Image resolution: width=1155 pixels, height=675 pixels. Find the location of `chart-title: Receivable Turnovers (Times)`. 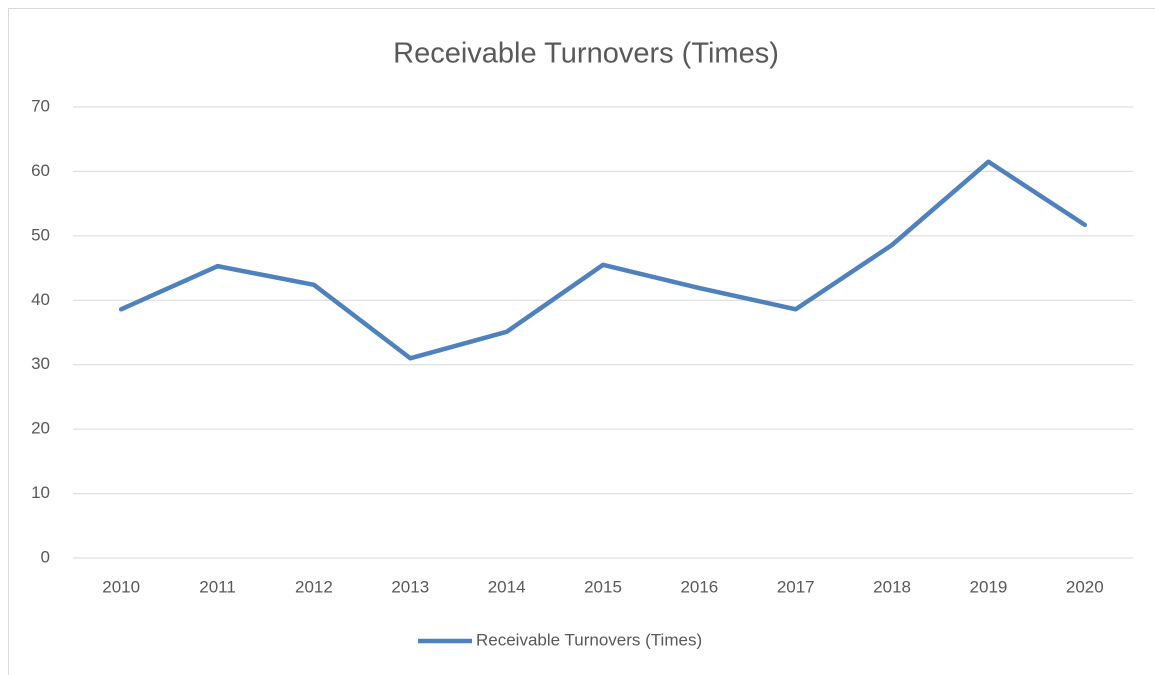

chart-title: Receivable Turnovers (Times) is located at coordinates (586, 54).